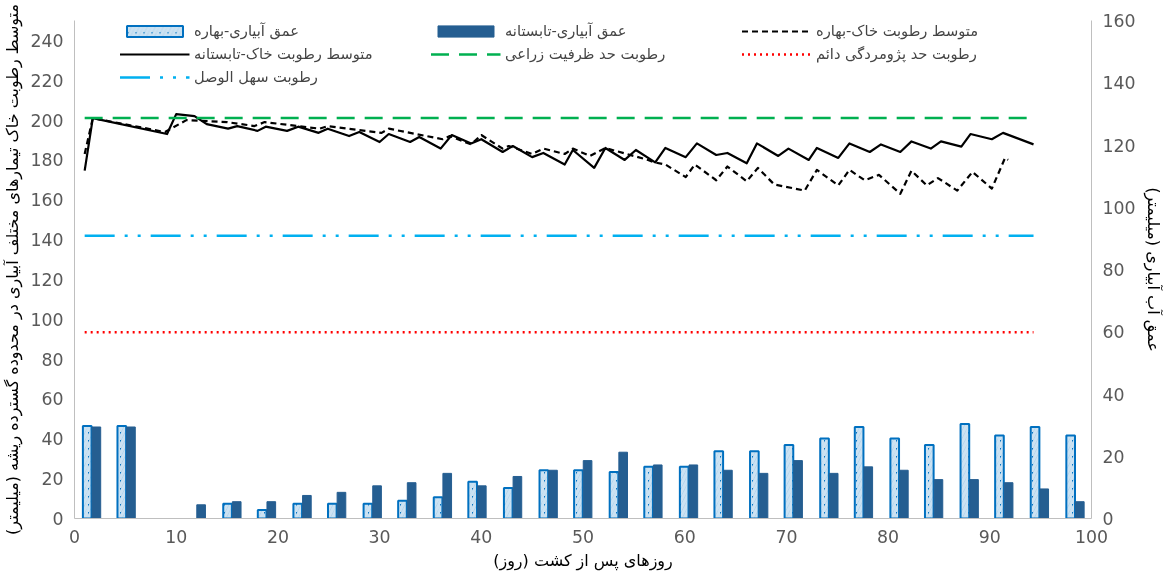 The width and height of the screenshot is (1165, 572). What do you see at coordinates (47, 120) in the screenshot?
I see `y-tick-label: 200` at bounding box center [47, 120].